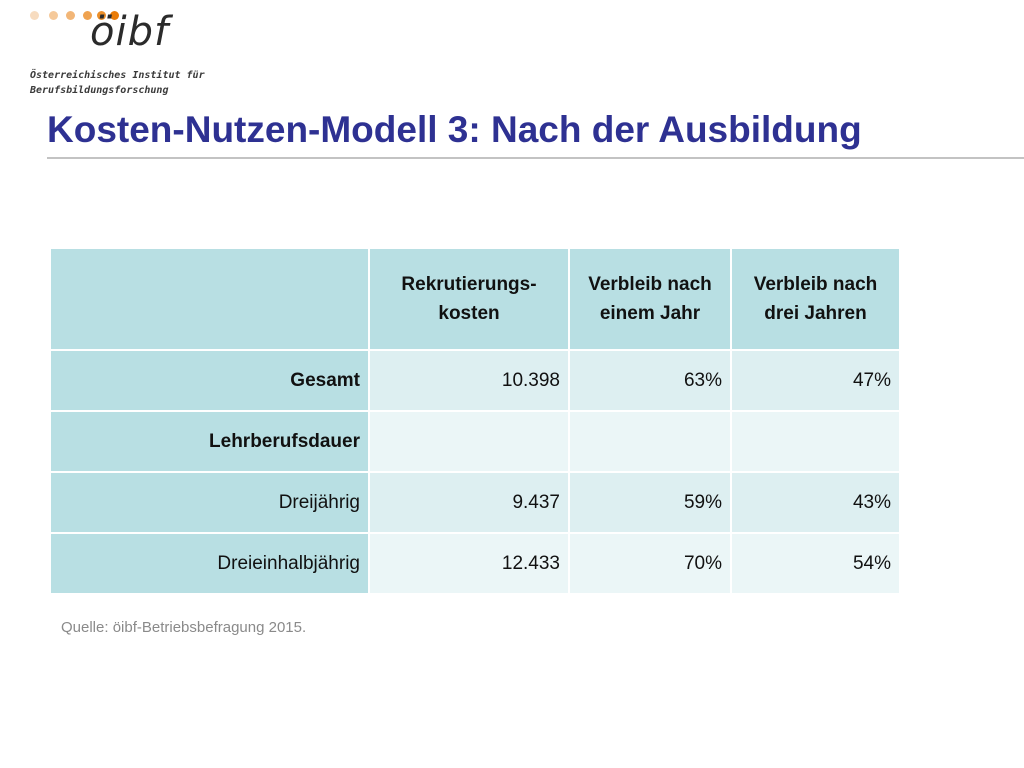 This screenshot has width=1024, height=768. Describe the element at coordinates (815, 313) in the screenshot. I see `header-line: drei Jahren` at that location.